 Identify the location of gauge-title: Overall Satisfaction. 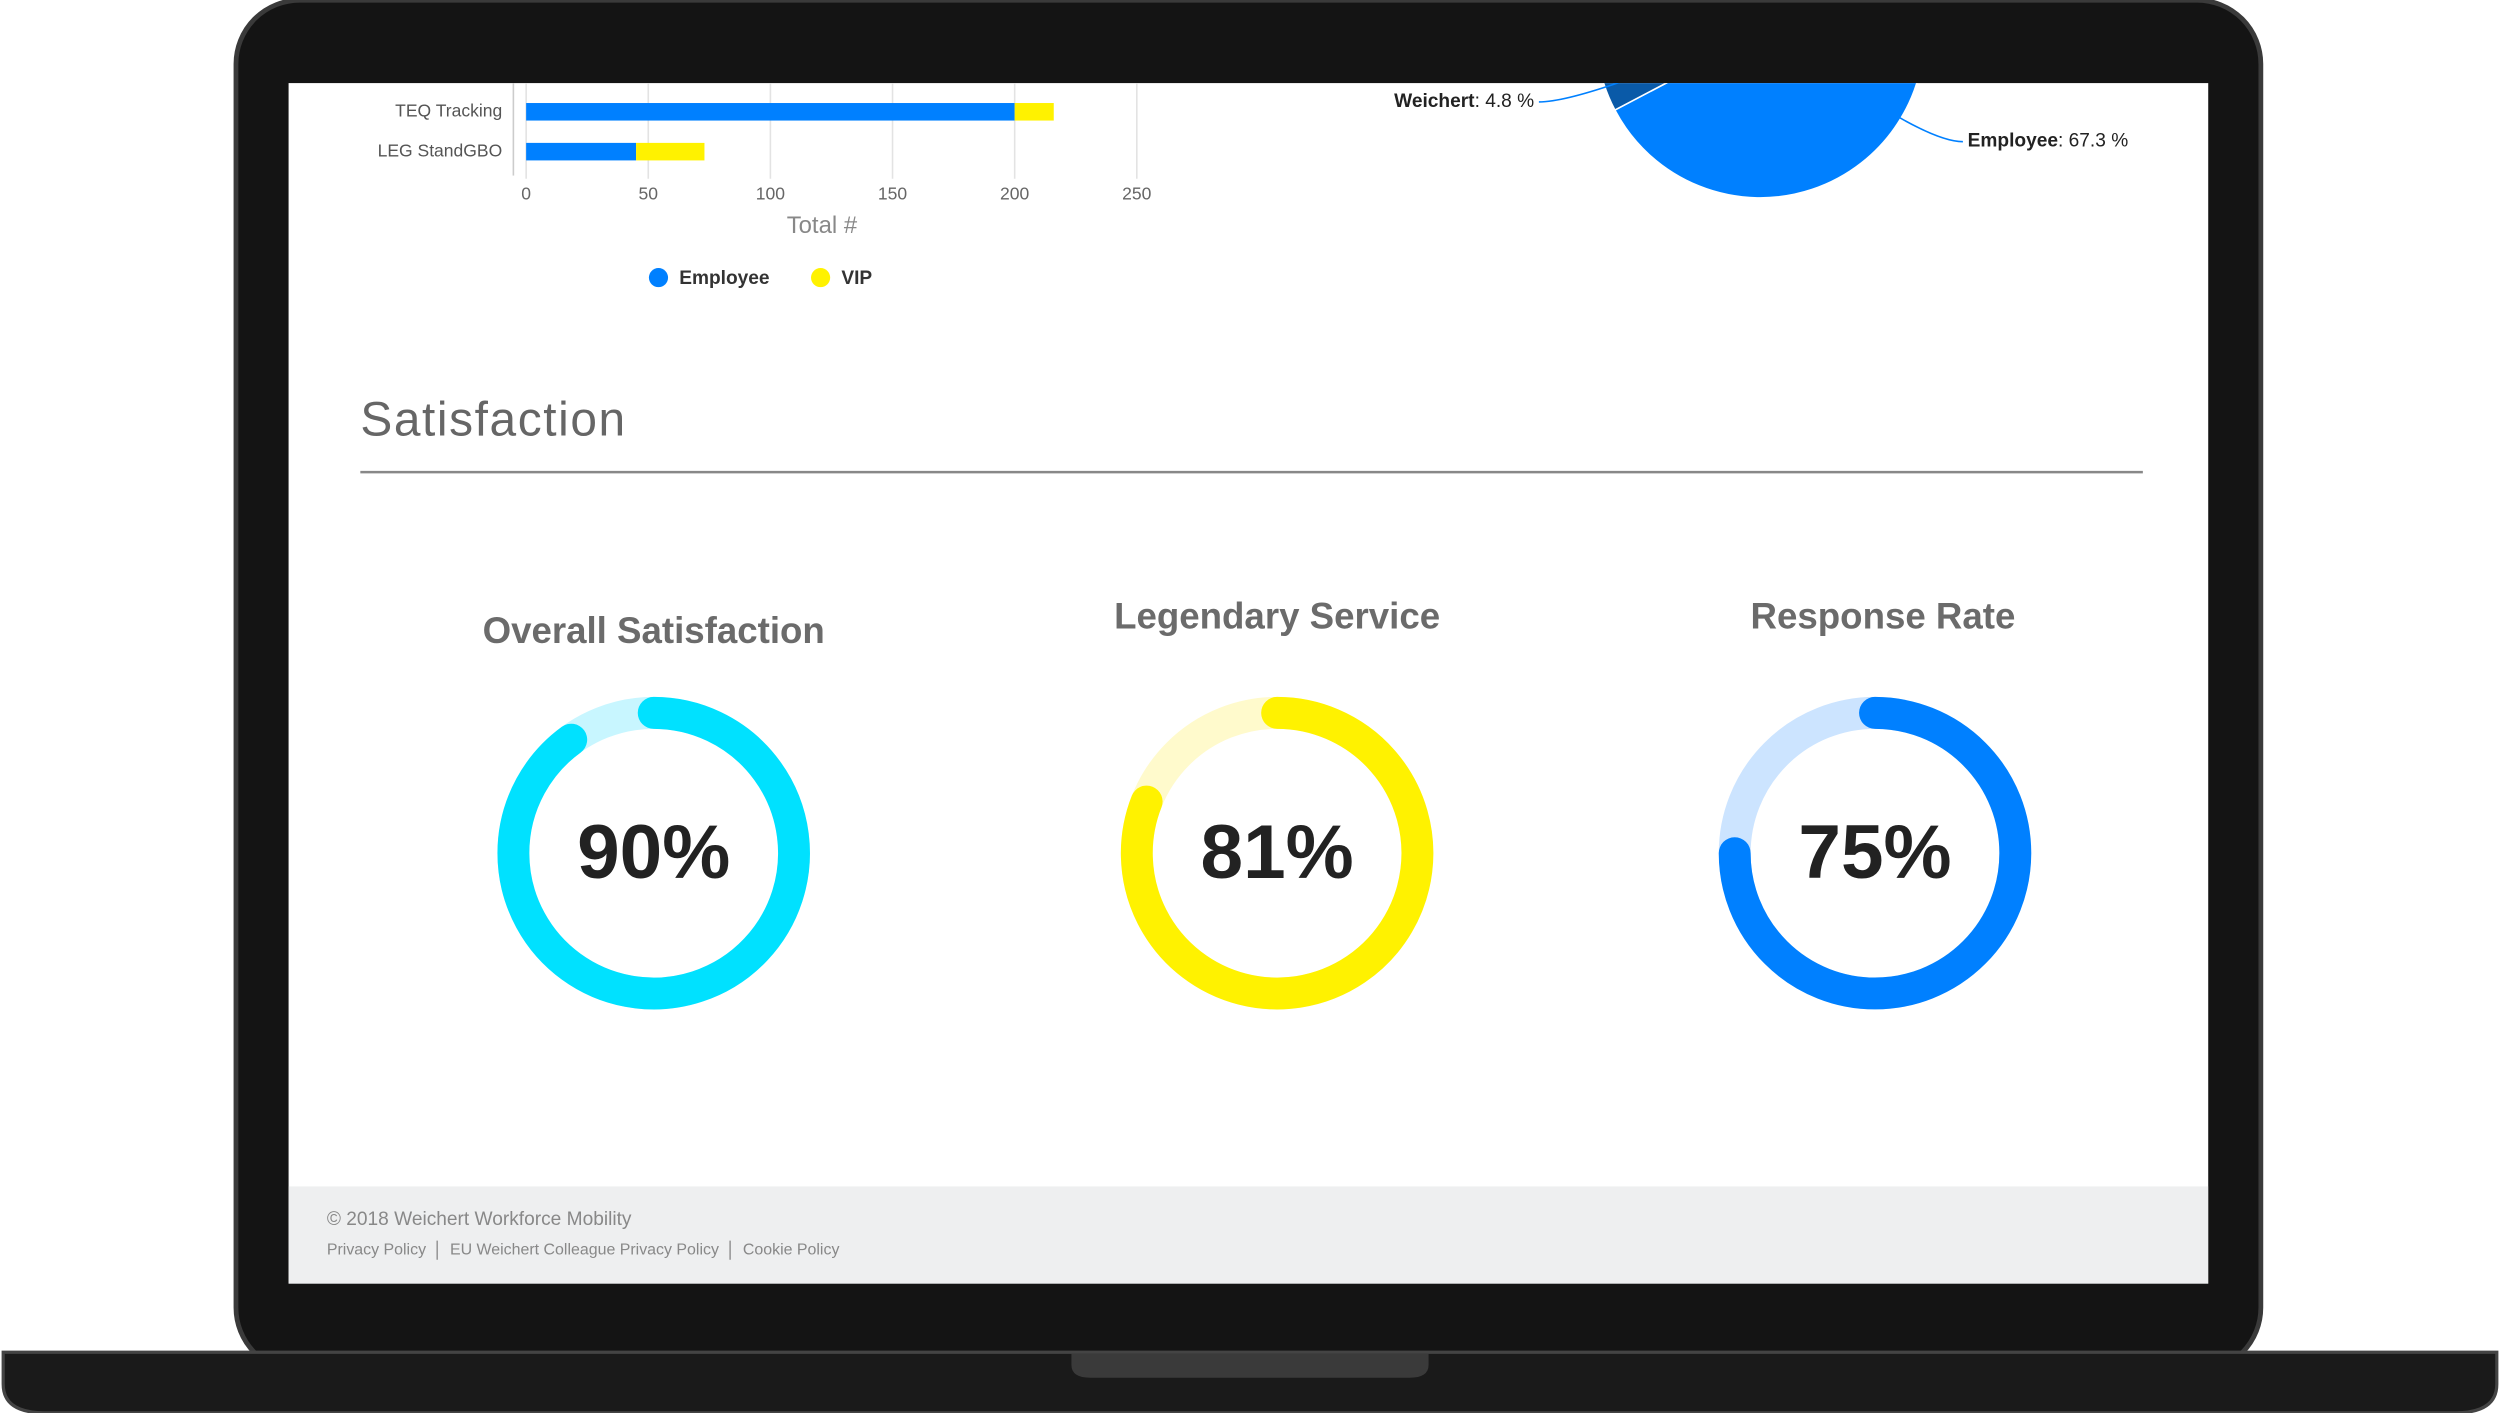
(654, 630).